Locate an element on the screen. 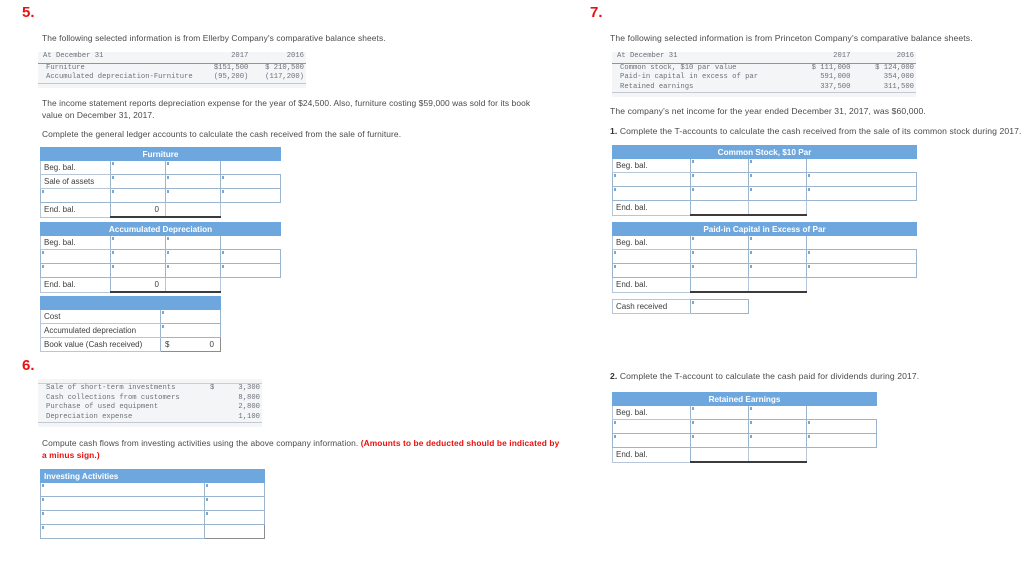 This screenshot has height=588, width=1024. summary-title-amount is located at coordinates (190, 303).